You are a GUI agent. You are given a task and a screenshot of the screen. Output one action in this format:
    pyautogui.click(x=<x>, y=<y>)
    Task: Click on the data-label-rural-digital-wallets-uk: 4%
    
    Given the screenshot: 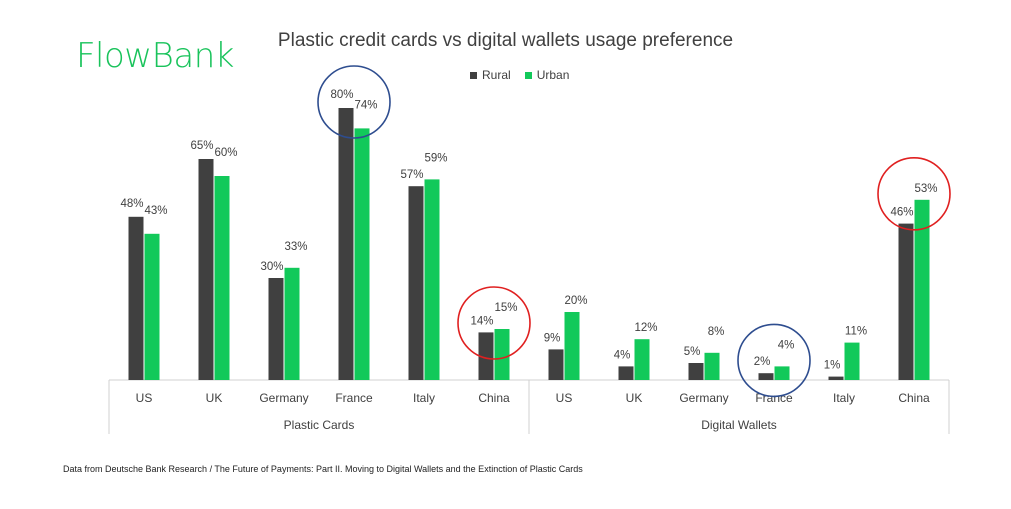 What is the action you would take?
    pyautogui.click(x=622, y=355)
    